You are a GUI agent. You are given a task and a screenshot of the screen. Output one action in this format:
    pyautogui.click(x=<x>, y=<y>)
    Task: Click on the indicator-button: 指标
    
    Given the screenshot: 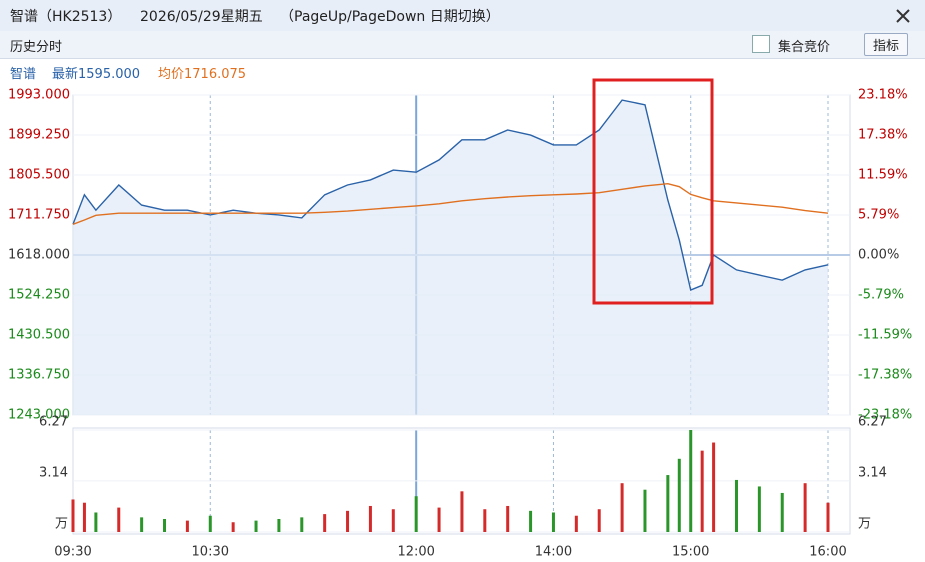 What is the action you would take?
    pyautogui.click(x=886, y=44)
    